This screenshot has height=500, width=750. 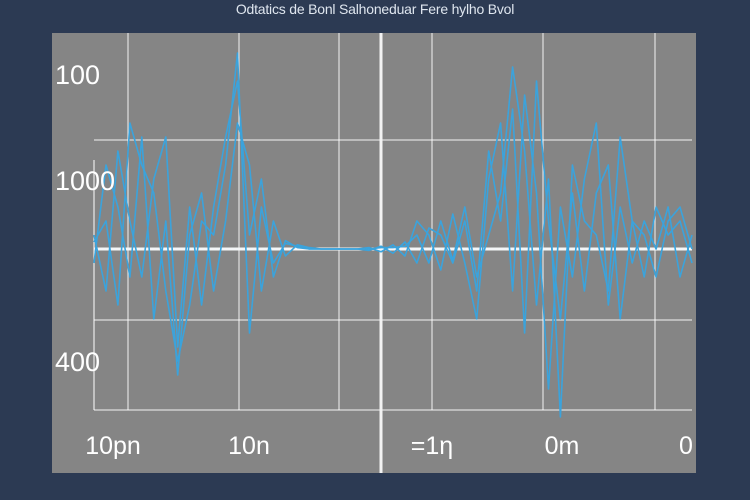 I want to click on x-tick-label-2: =1η, so click(x=432, y=446).